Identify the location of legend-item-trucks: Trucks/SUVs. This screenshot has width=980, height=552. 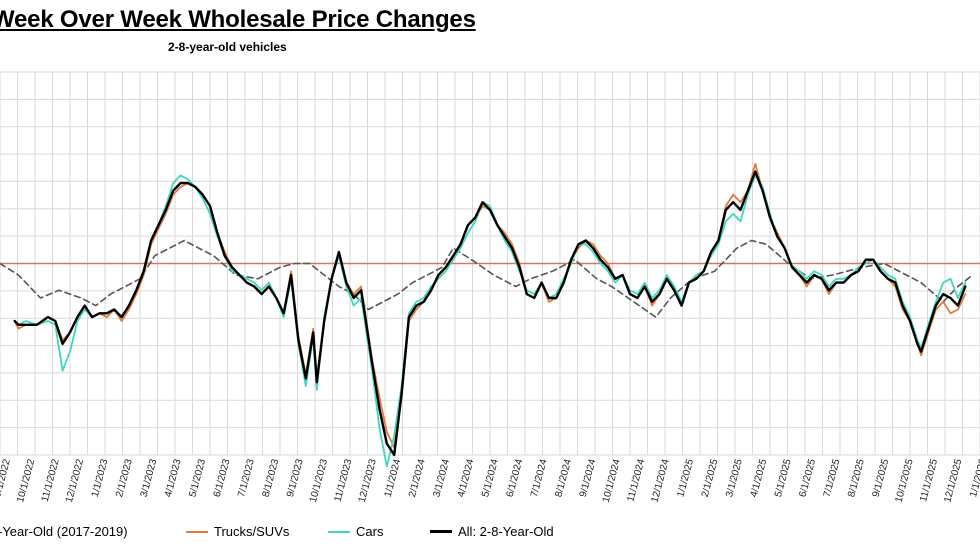
(237, 531).